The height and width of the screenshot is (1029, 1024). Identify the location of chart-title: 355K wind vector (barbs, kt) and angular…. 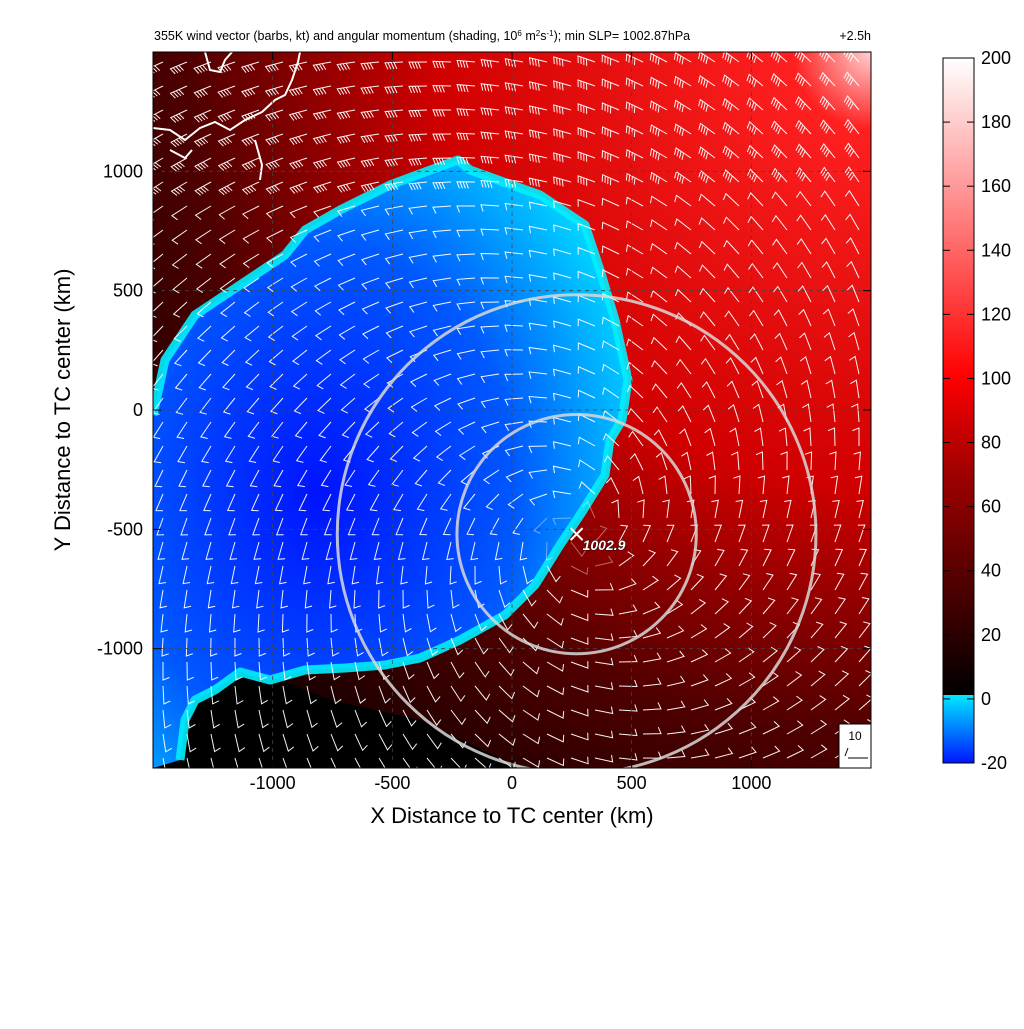
(422, 36).